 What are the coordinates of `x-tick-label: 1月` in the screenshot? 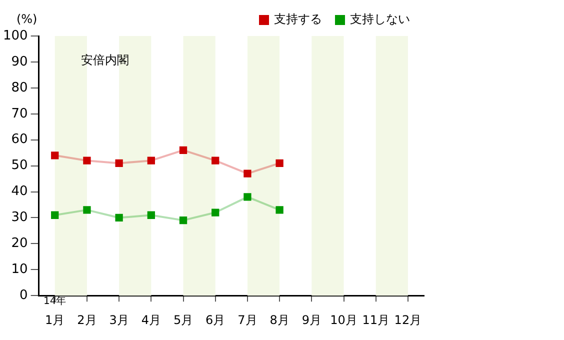 It's located at (55, 319).